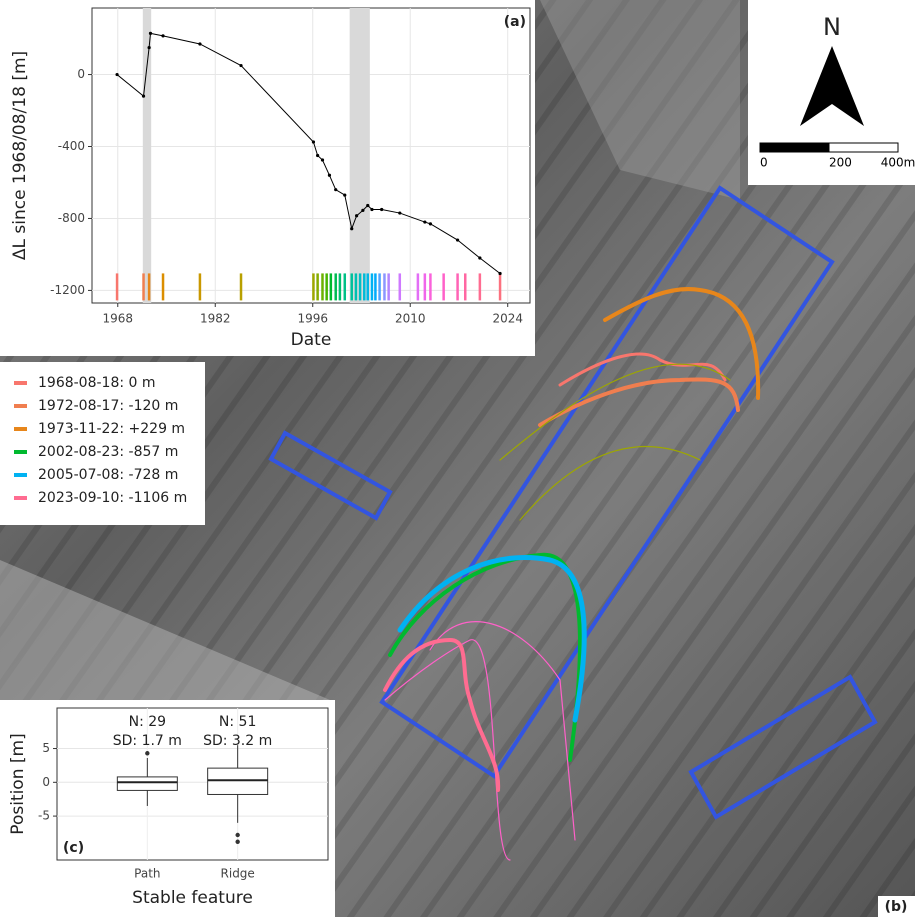  What do you see at coordinates (640, 100) in the screenshot?
I see `ridge` at bounding box center [640, 100].